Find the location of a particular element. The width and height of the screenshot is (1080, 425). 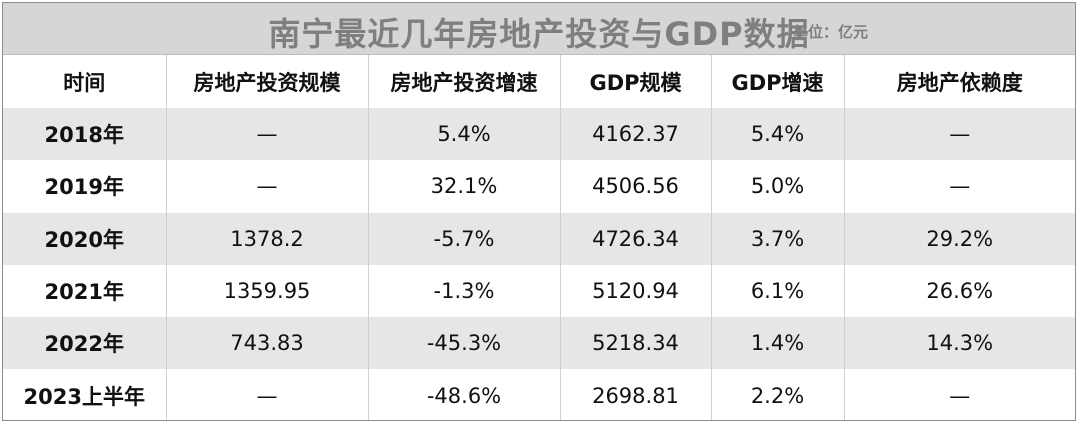

cell-dependency: 26.6% is located at coordinates (959, 291).